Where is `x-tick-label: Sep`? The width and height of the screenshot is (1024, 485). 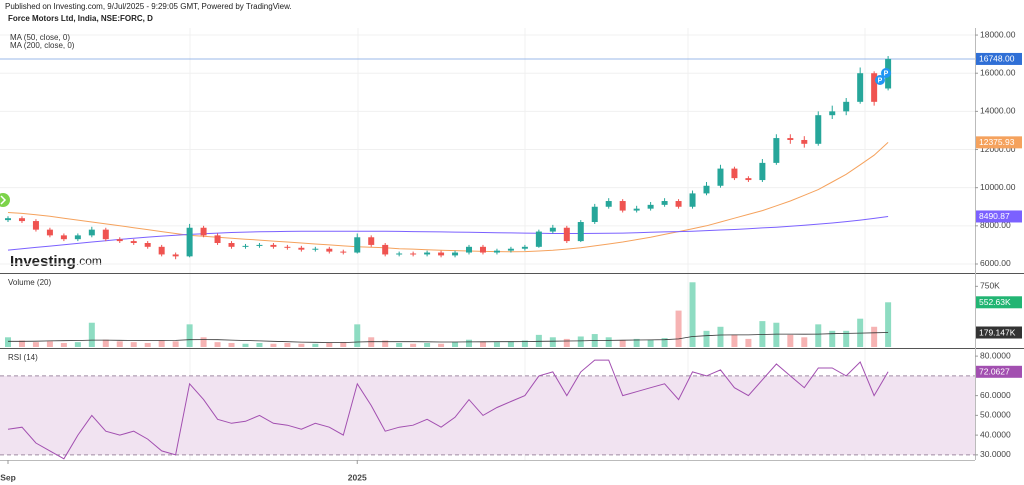
x-tick-label: Sep is located at coordinates (8, 477).